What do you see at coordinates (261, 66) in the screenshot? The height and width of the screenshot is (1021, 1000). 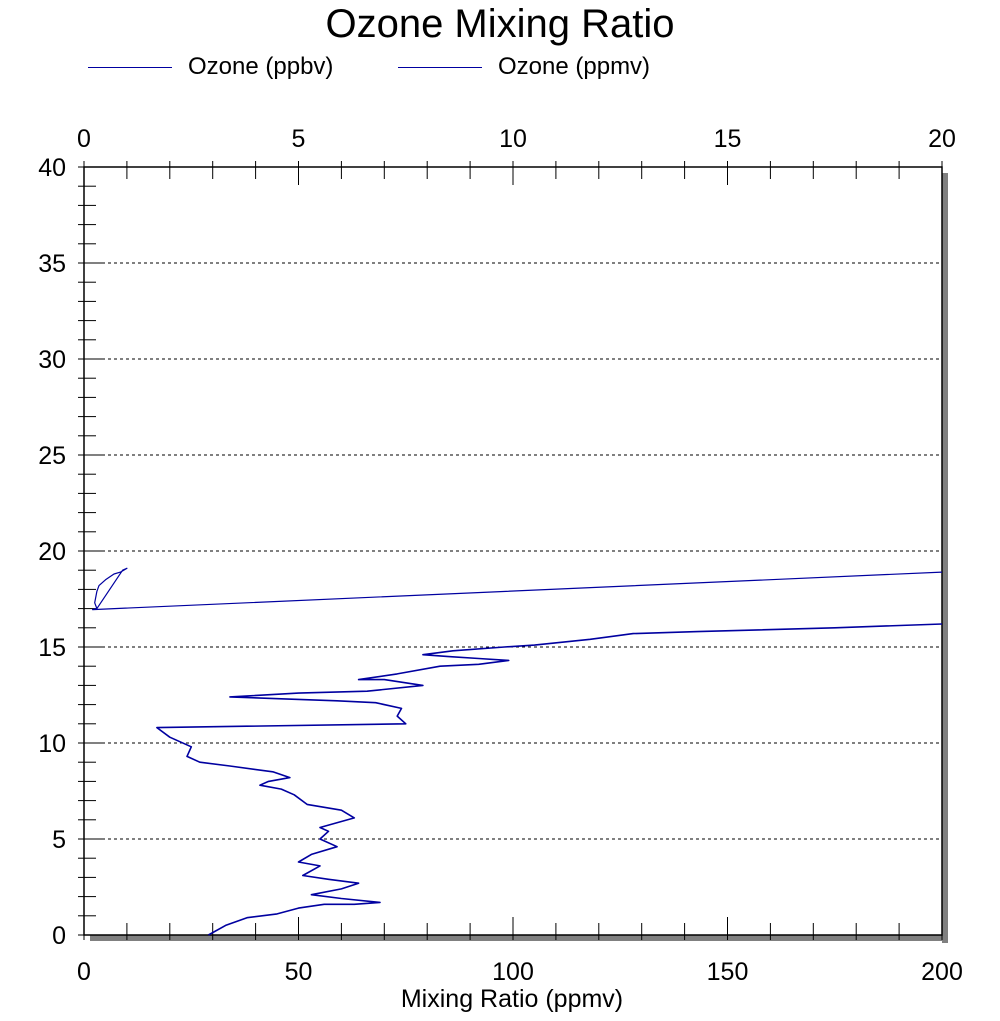 I see `legend-label-ozone-ppbv: Ozone (ppbv)` at bounding box center [261, 66].